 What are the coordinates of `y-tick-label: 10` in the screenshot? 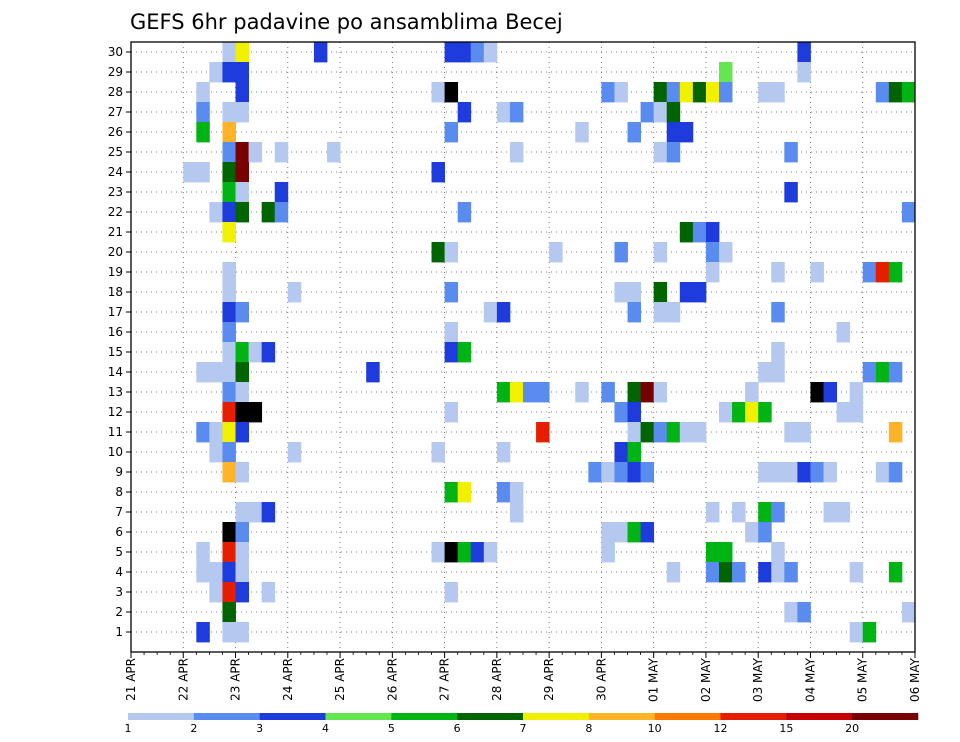 It's located at (115, 452).